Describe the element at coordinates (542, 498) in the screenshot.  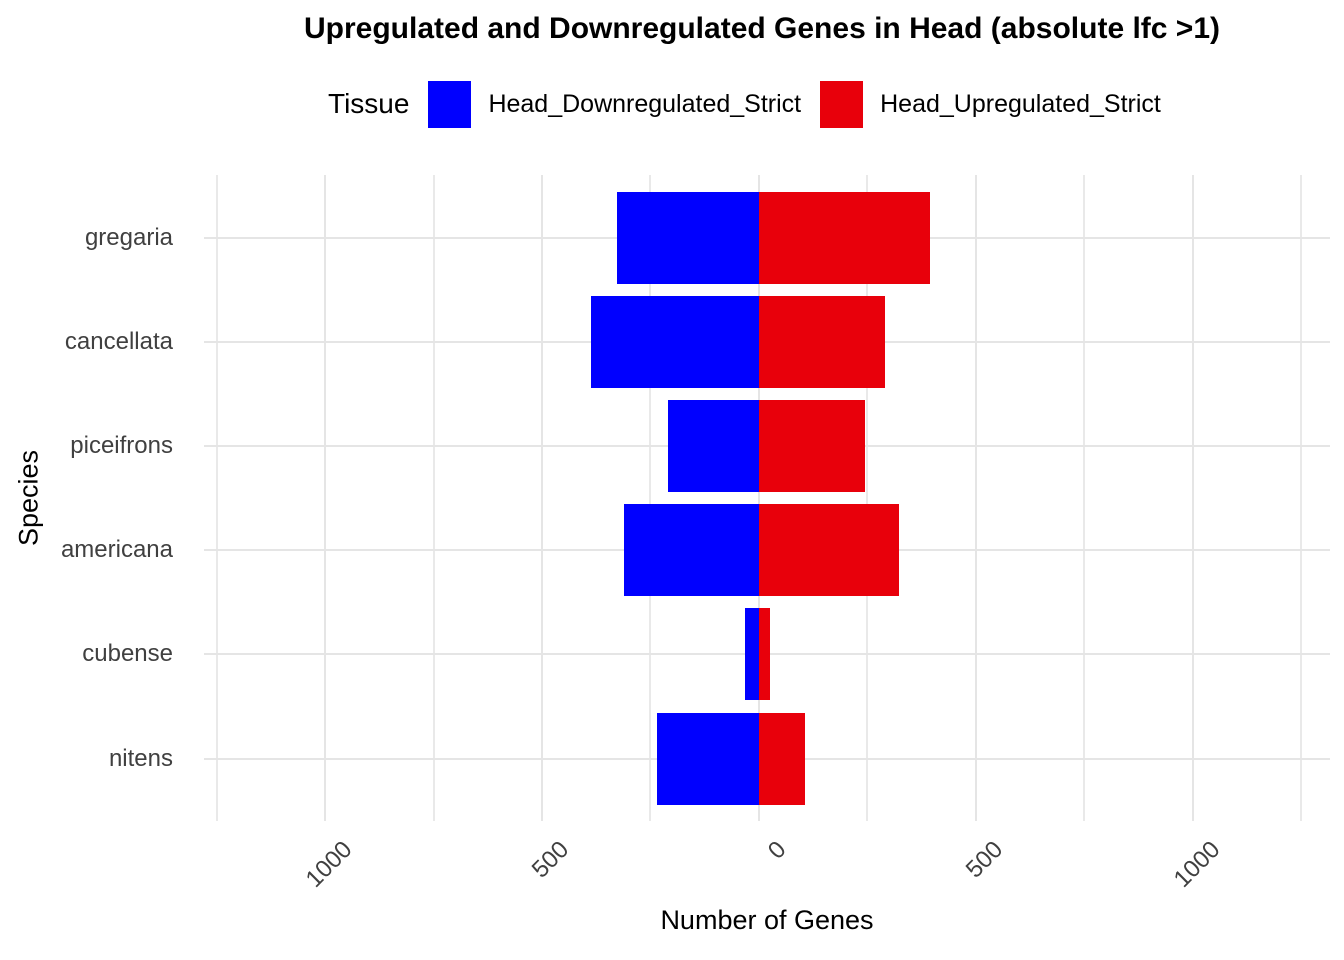
I see `x-major-gridline--500` at that location.